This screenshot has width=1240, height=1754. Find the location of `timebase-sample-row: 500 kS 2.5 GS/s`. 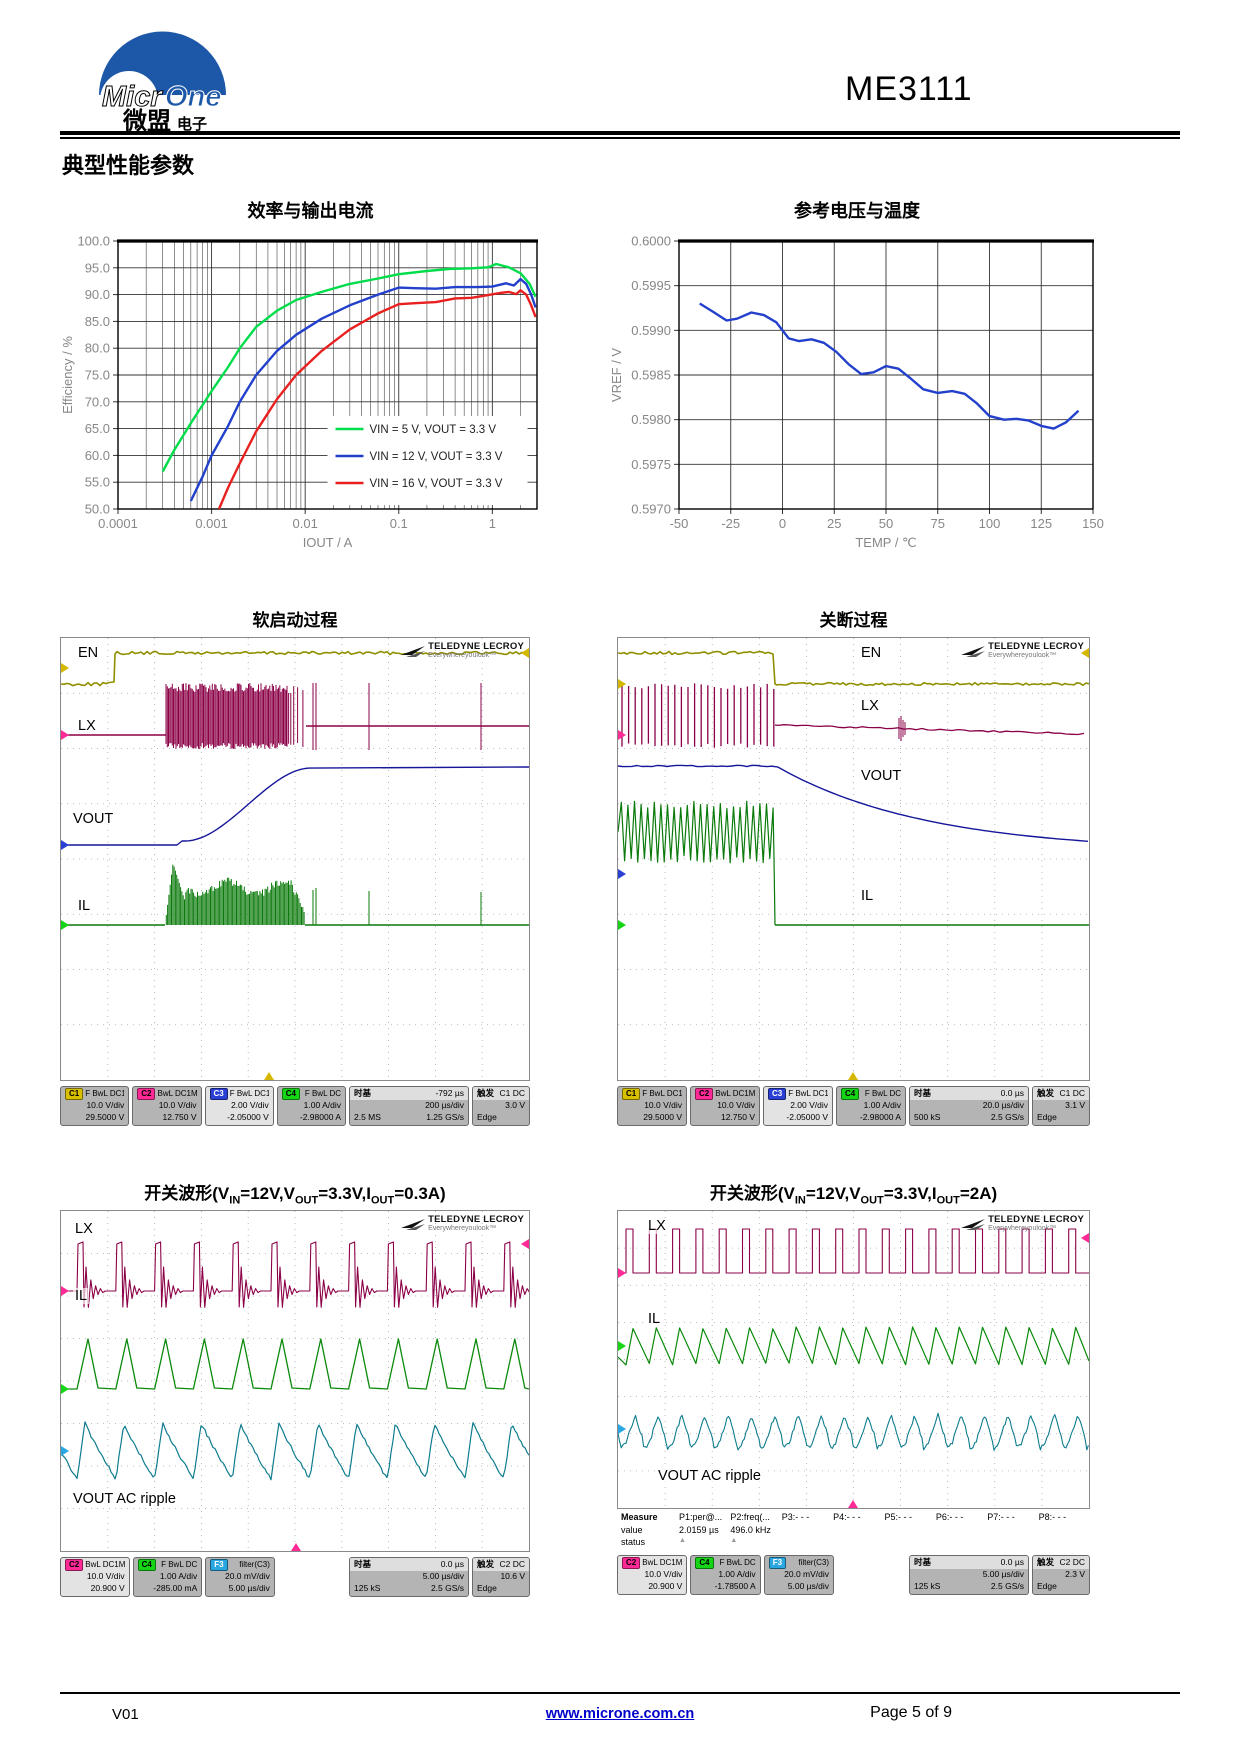

timebase-sample-row: 500 kS 2.5 GS/s is located at coordinates (969, 1117).